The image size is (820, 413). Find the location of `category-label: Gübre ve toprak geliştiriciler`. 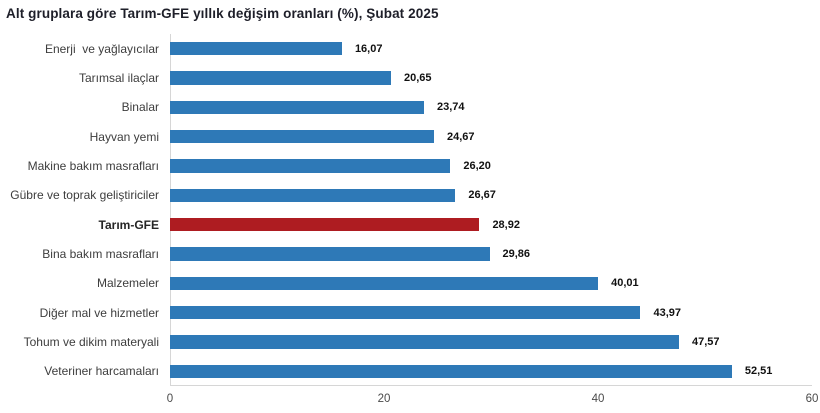

category-label: Gübre ve toprak geliştiriciler is located at coordinates (84, 195).